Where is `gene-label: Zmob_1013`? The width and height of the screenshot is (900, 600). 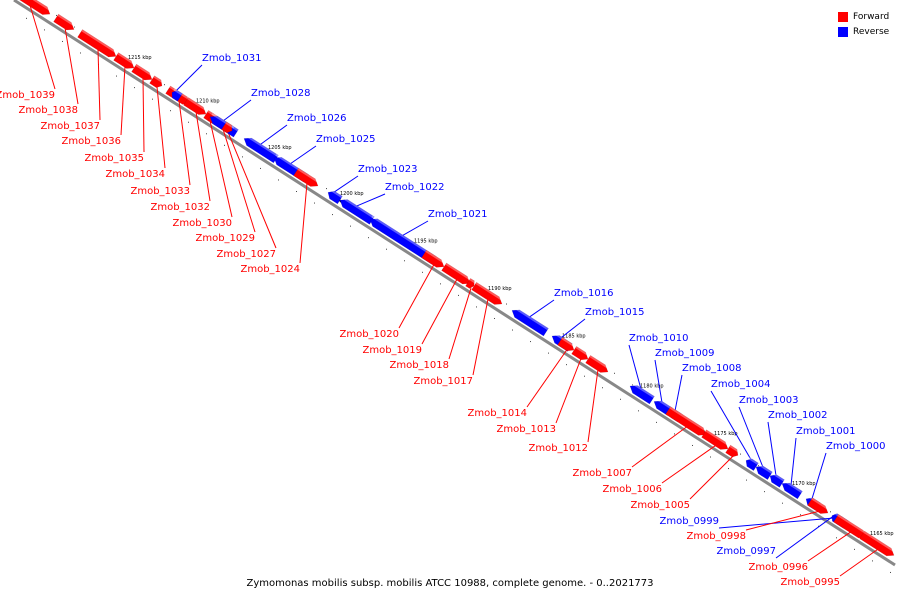
gene-label: Zmob_1013 is located at coordinates (526, 429).